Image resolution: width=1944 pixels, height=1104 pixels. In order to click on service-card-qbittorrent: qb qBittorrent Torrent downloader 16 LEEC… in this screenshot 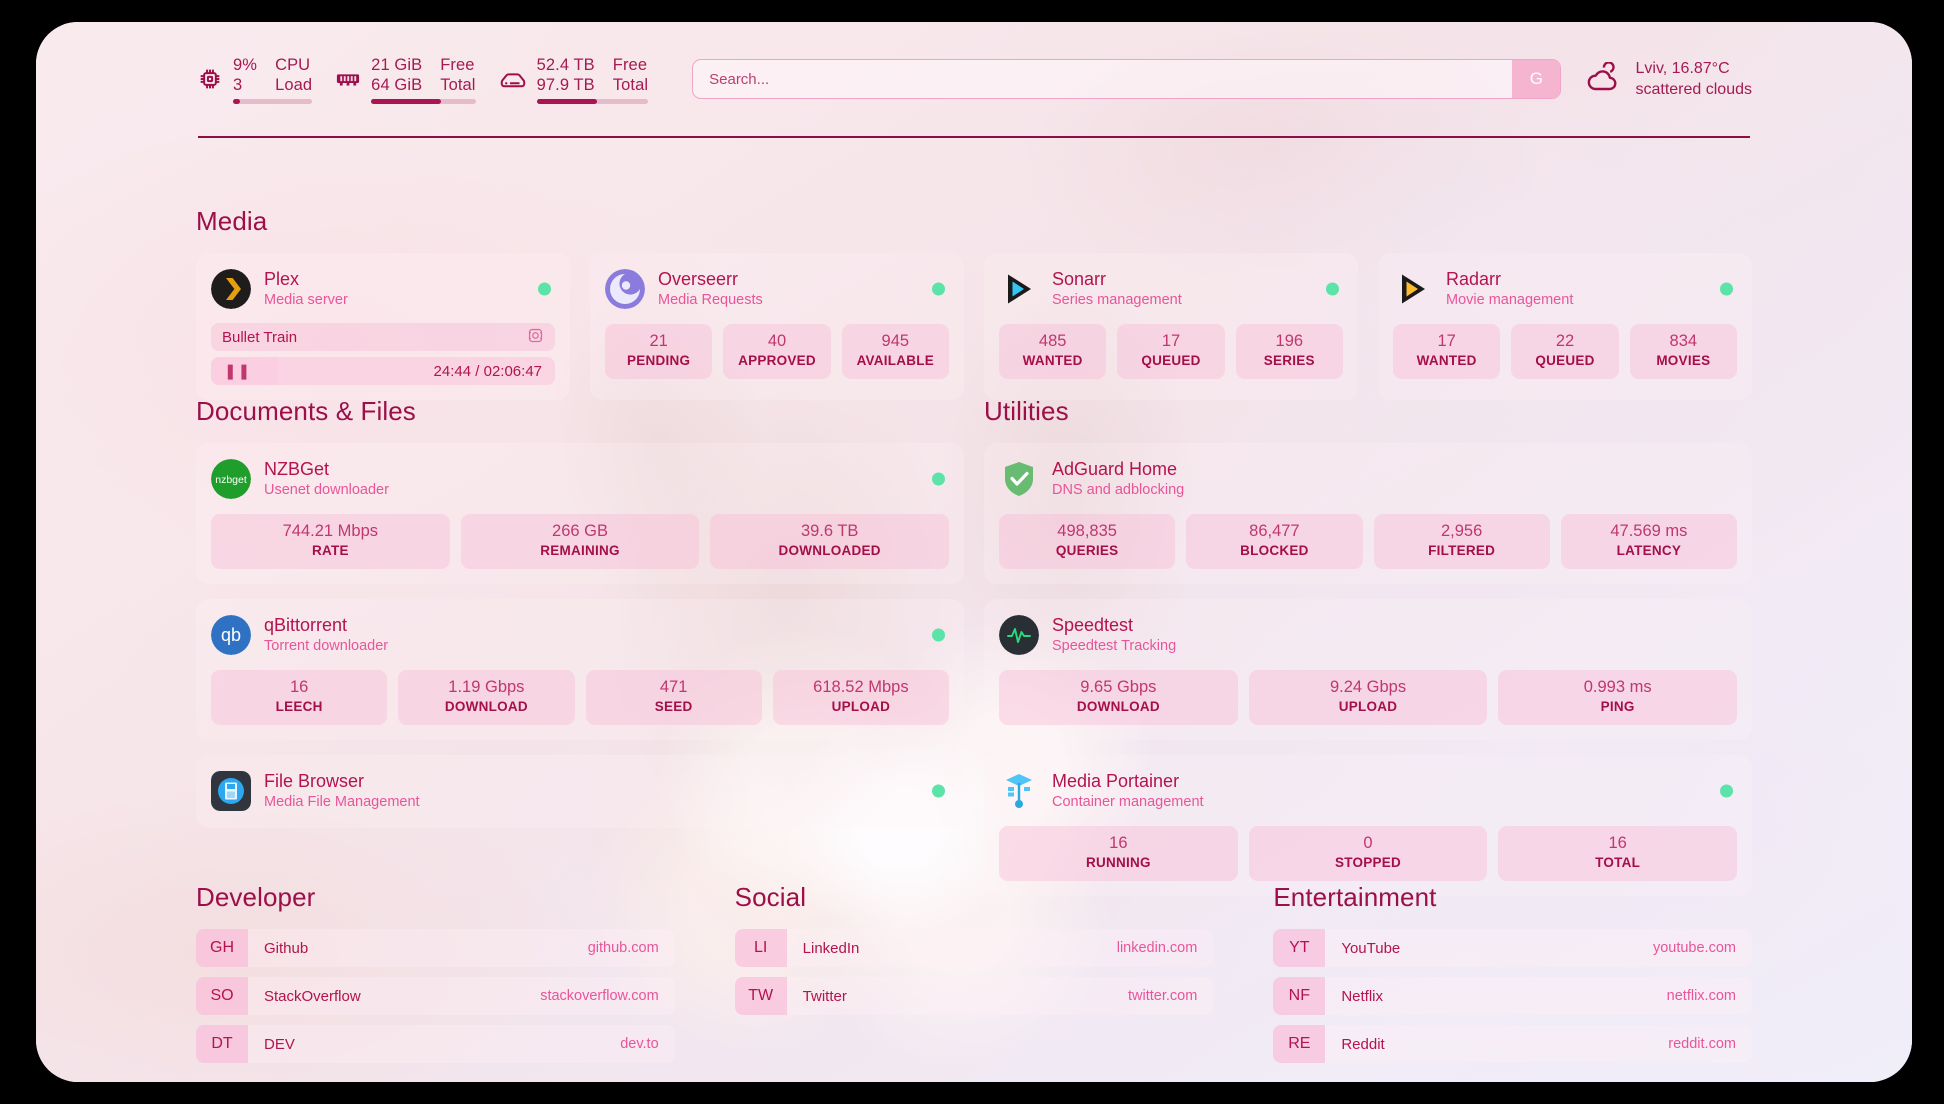, I will do `click(580, 669)`.